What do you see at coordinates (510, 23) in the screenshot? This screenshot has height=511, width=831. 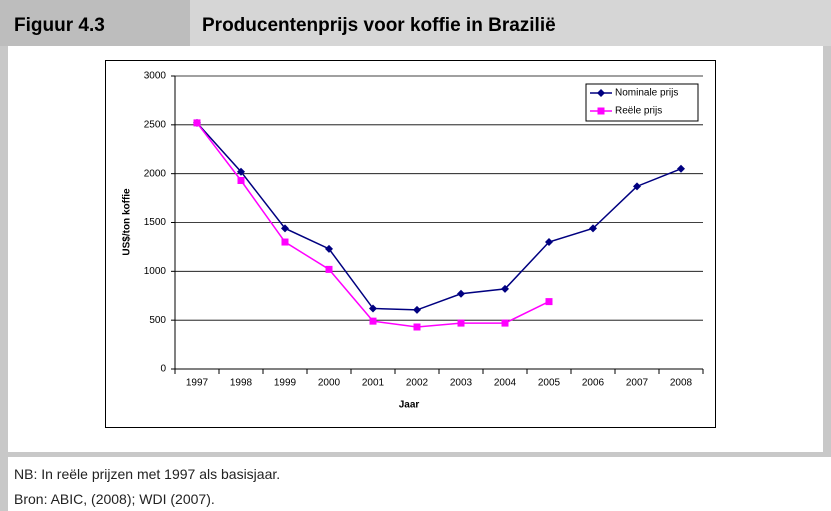 I see `figure-title: Producentenprijs voor koffie in Brazilië` at bounding box center [510, 23].